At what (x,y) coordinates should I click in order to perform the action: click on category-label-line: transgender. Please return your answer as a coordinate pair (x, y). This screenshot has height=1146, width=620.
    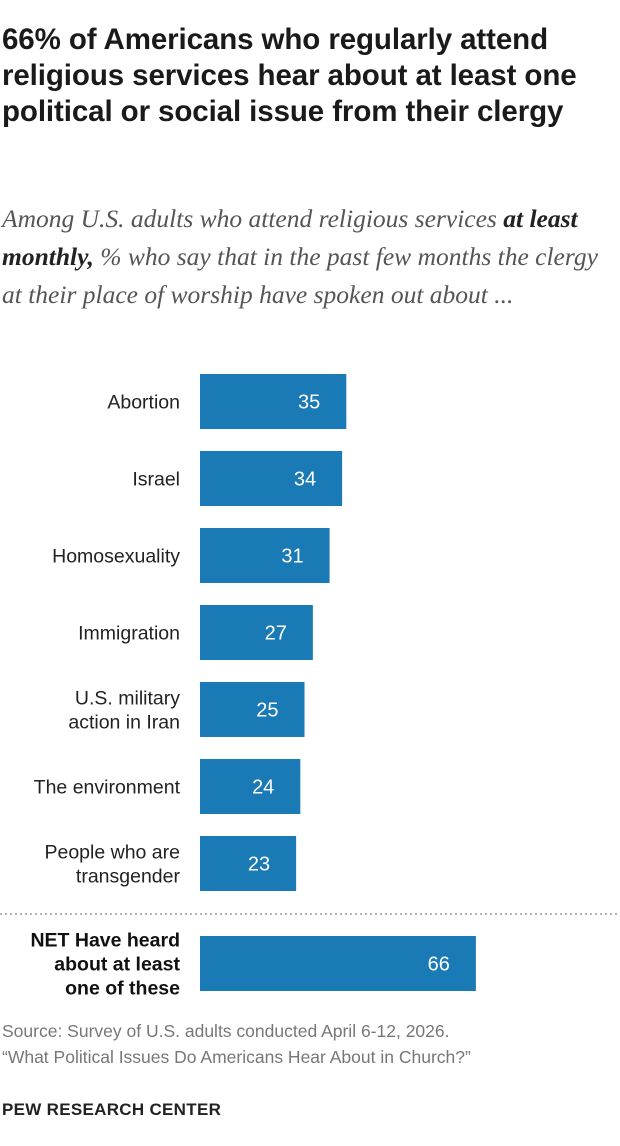
    Looking at the image, I should click on (128, 877).